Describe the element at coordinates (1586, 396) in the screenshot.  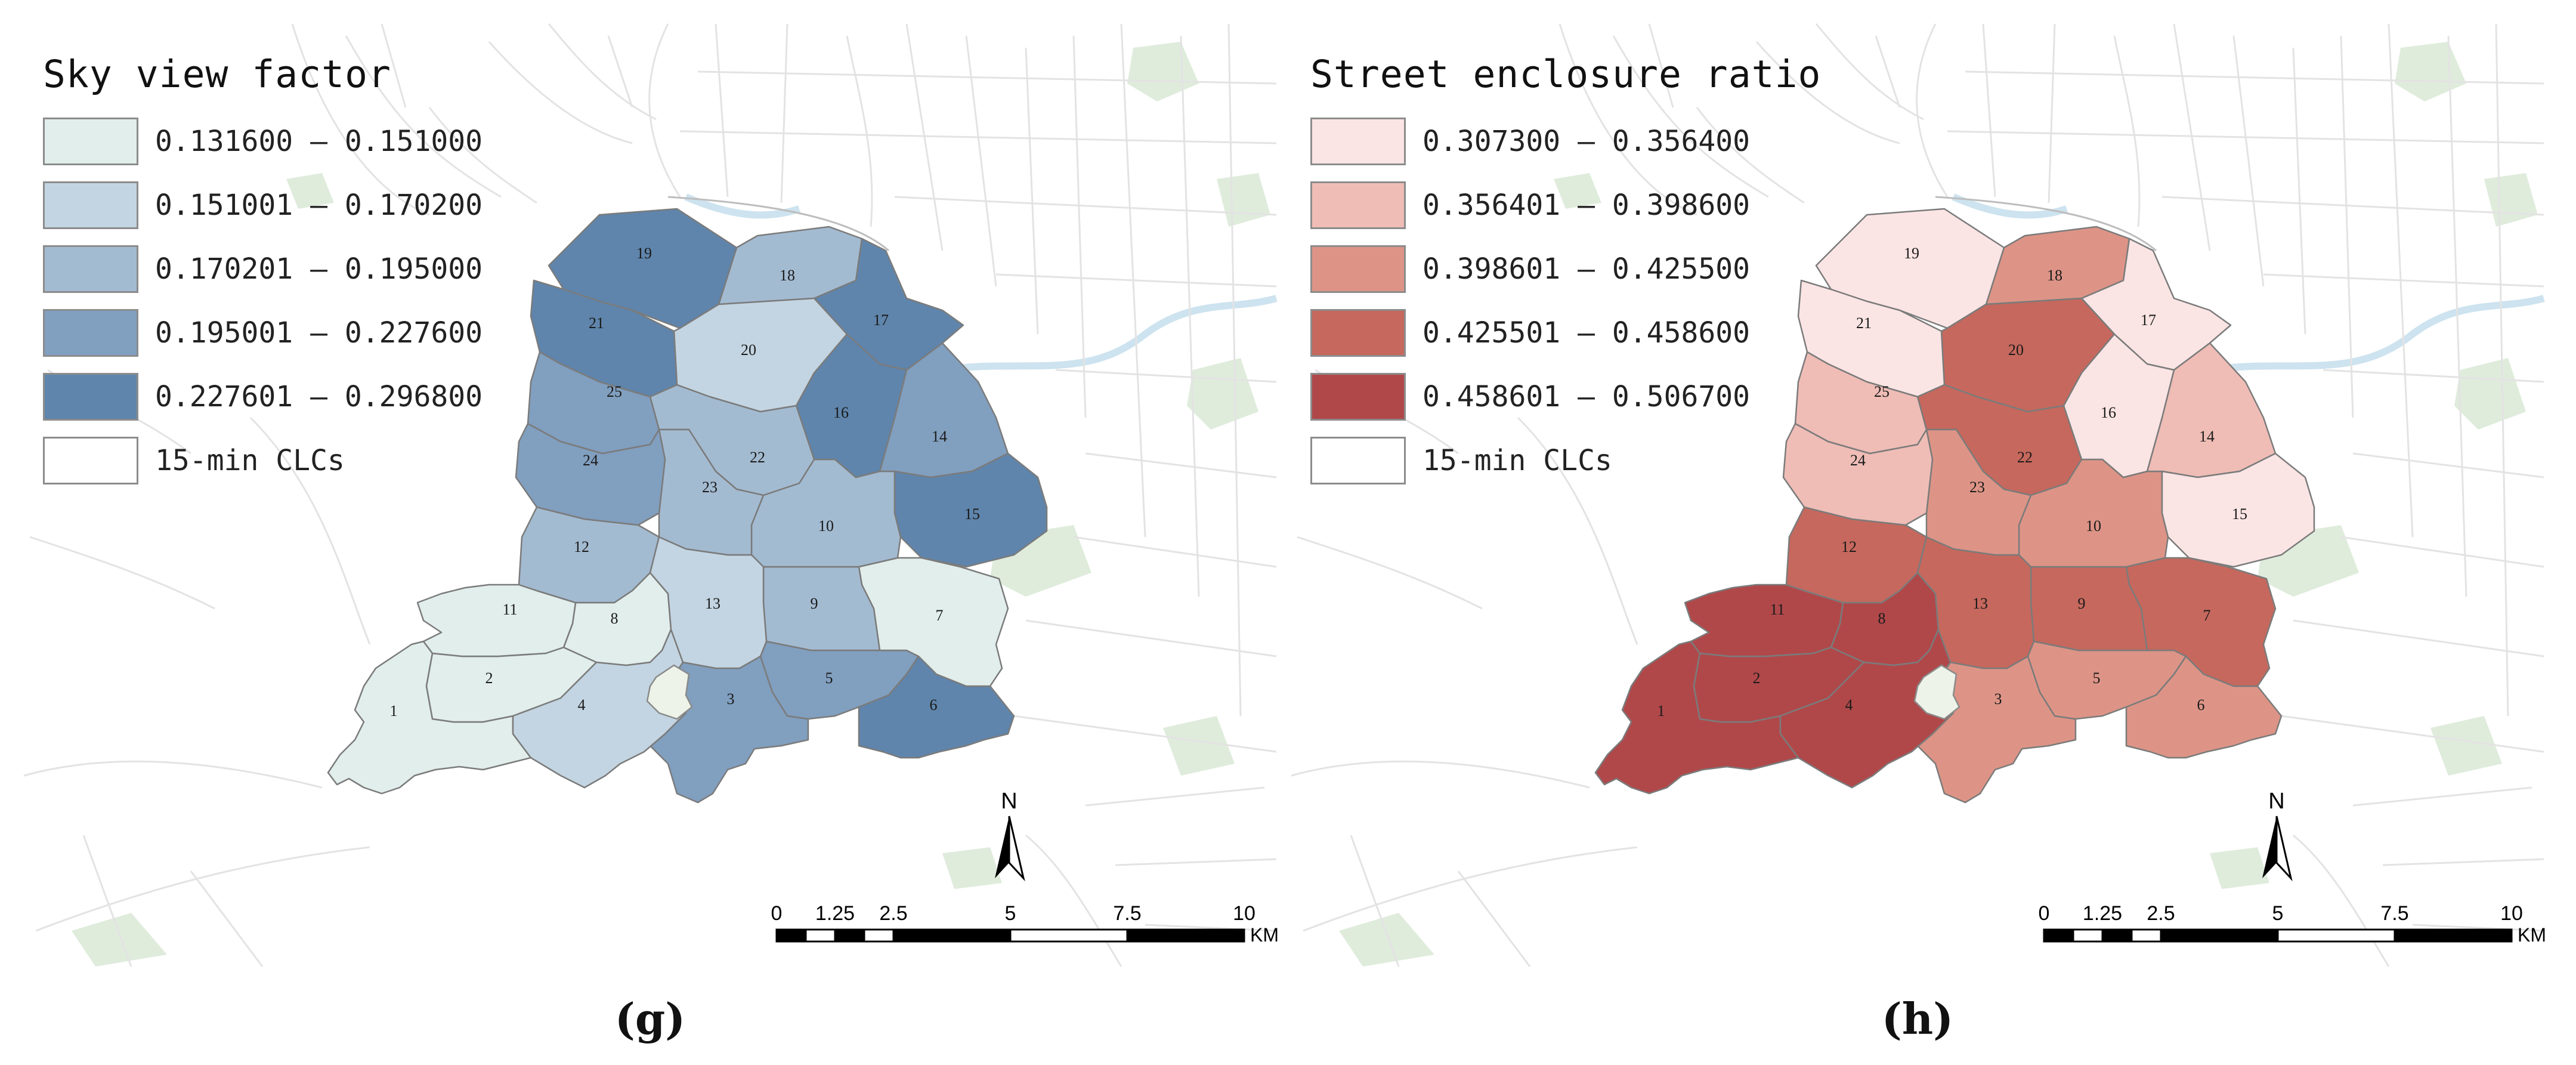
I see `legend-label-h-5: 0.458601 — 0.506700` at that location.